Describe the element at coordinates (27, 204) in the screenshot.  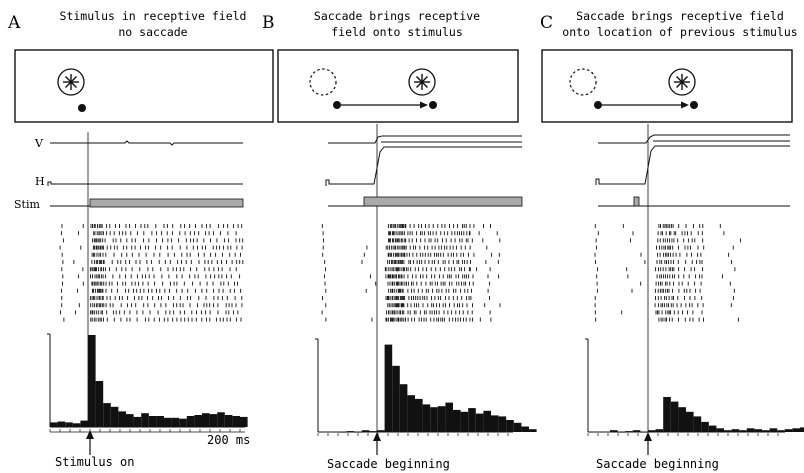
I see `trace-label-stim: Stim` at that location.